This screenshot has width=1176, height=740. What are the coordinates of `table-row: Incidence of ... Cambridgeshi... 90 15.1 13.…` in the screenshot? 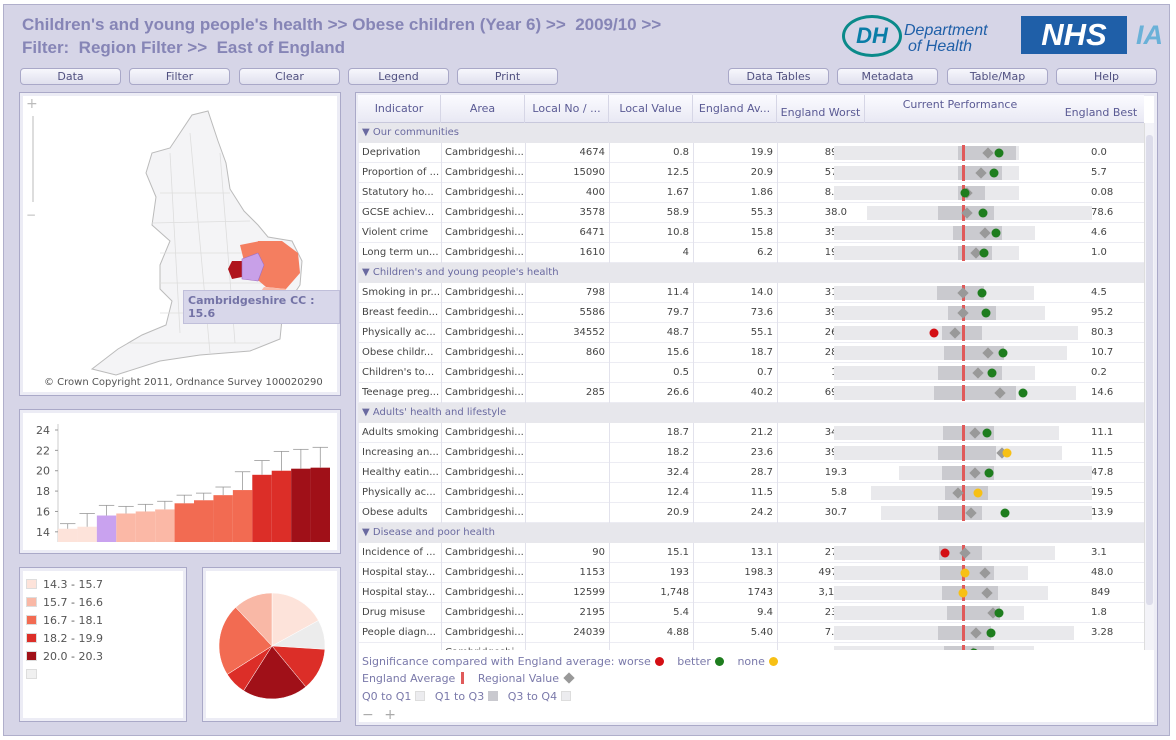 It's located at (751, 553).